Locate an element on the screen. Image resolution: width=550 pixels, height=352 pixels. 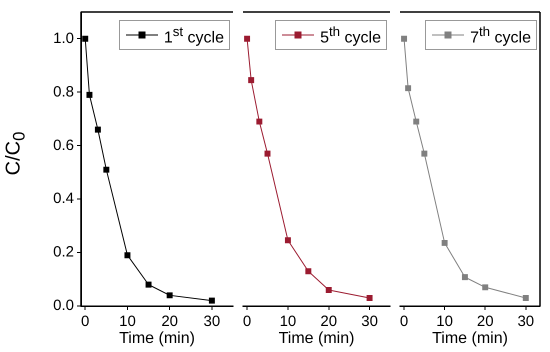
legend-label: 7$^{th}$ cycle is located at coordinates (500, 35).